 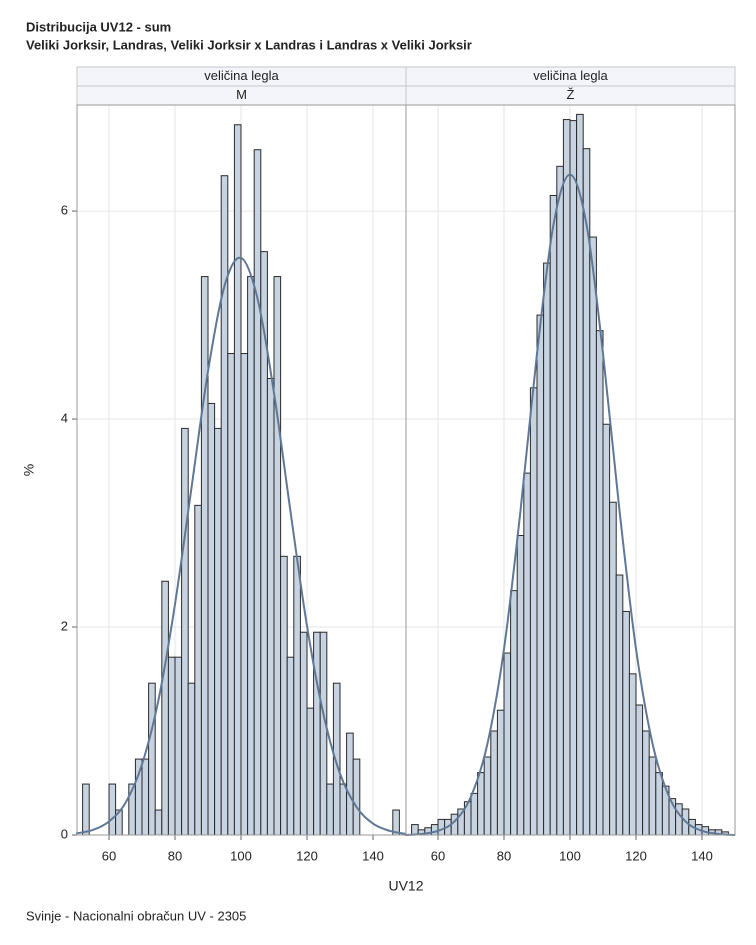 I want to click on y-tick-label: 6, so click(x=64, y=210).